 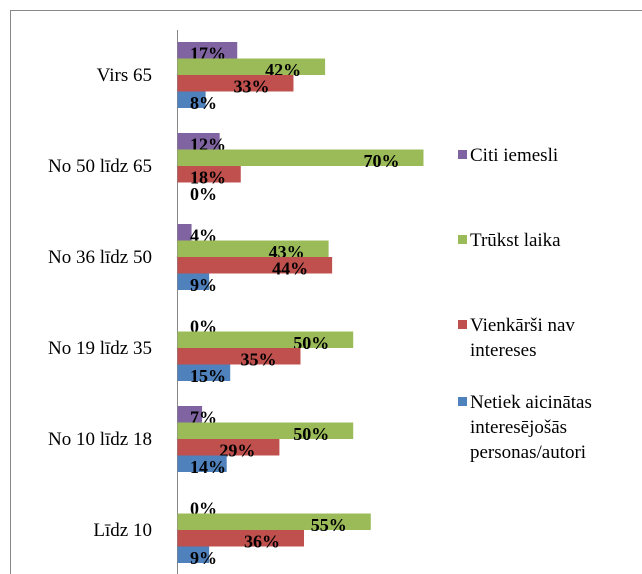 What do you see at coordinates (100, 166) in the screenshot?
I see `category-label: No 50 līdz 65` at bounding box center [100, 166].